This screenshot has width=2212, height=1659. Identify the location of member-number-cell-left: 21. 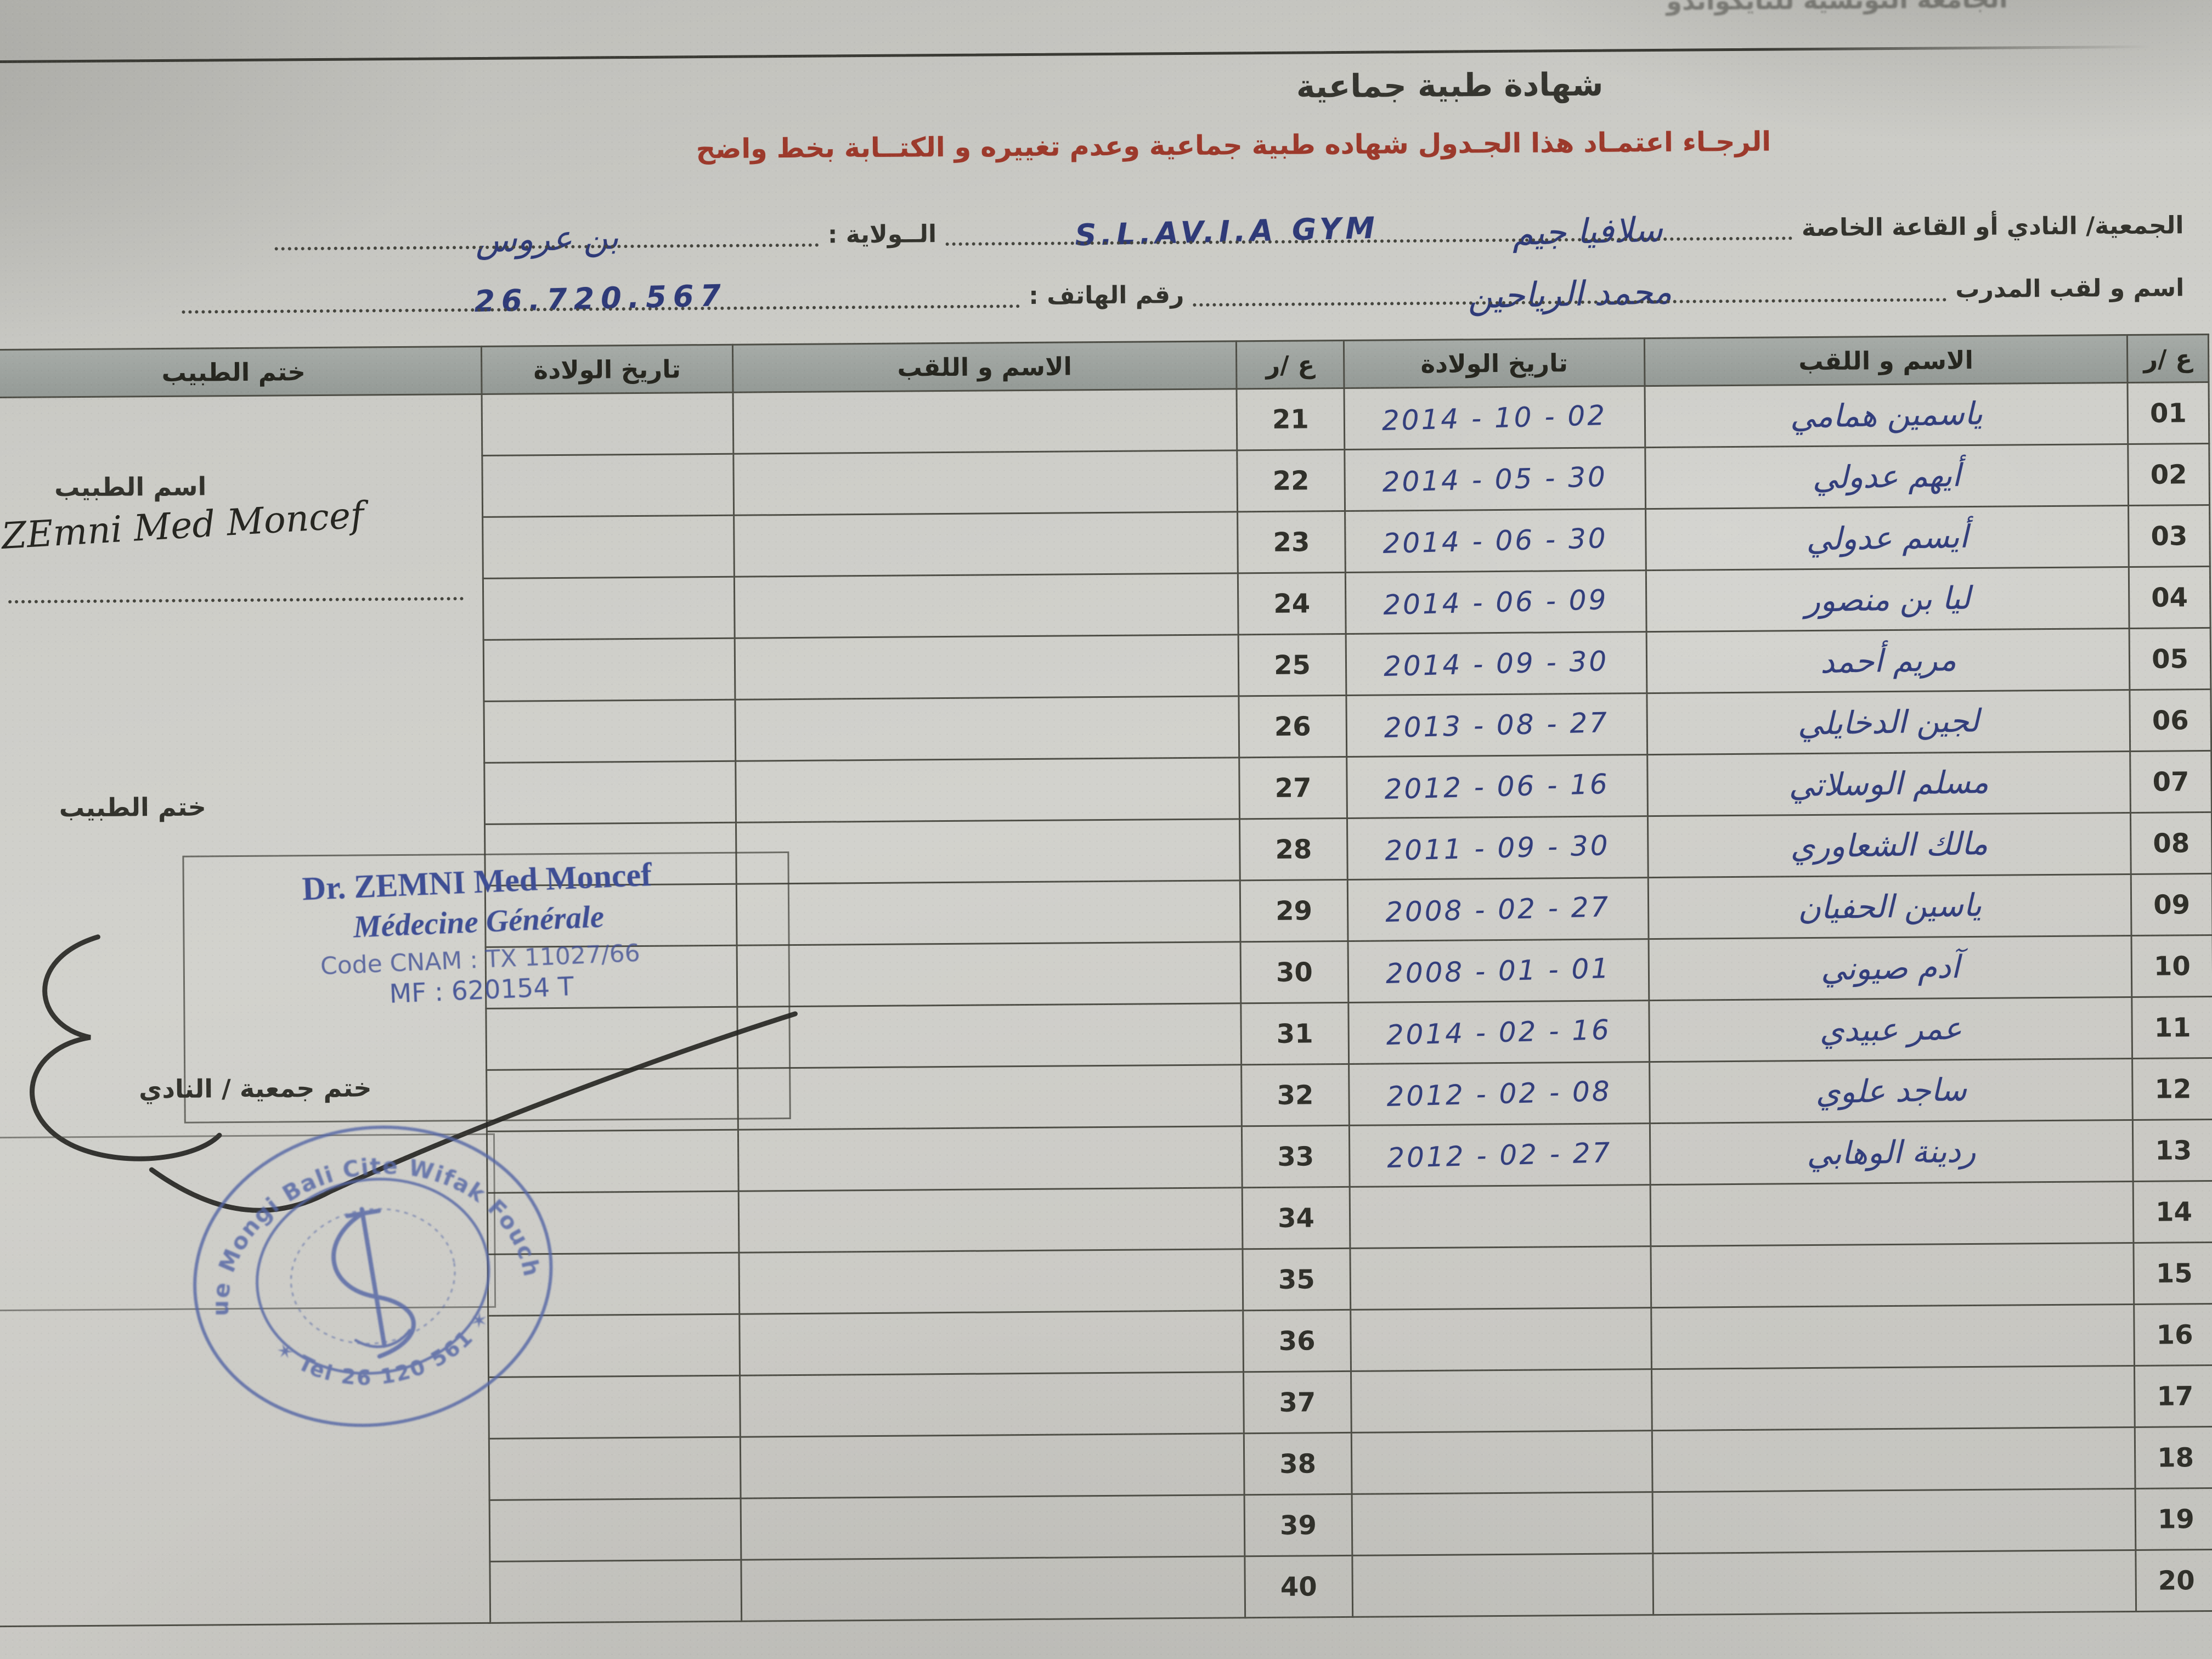
(1291, 419).